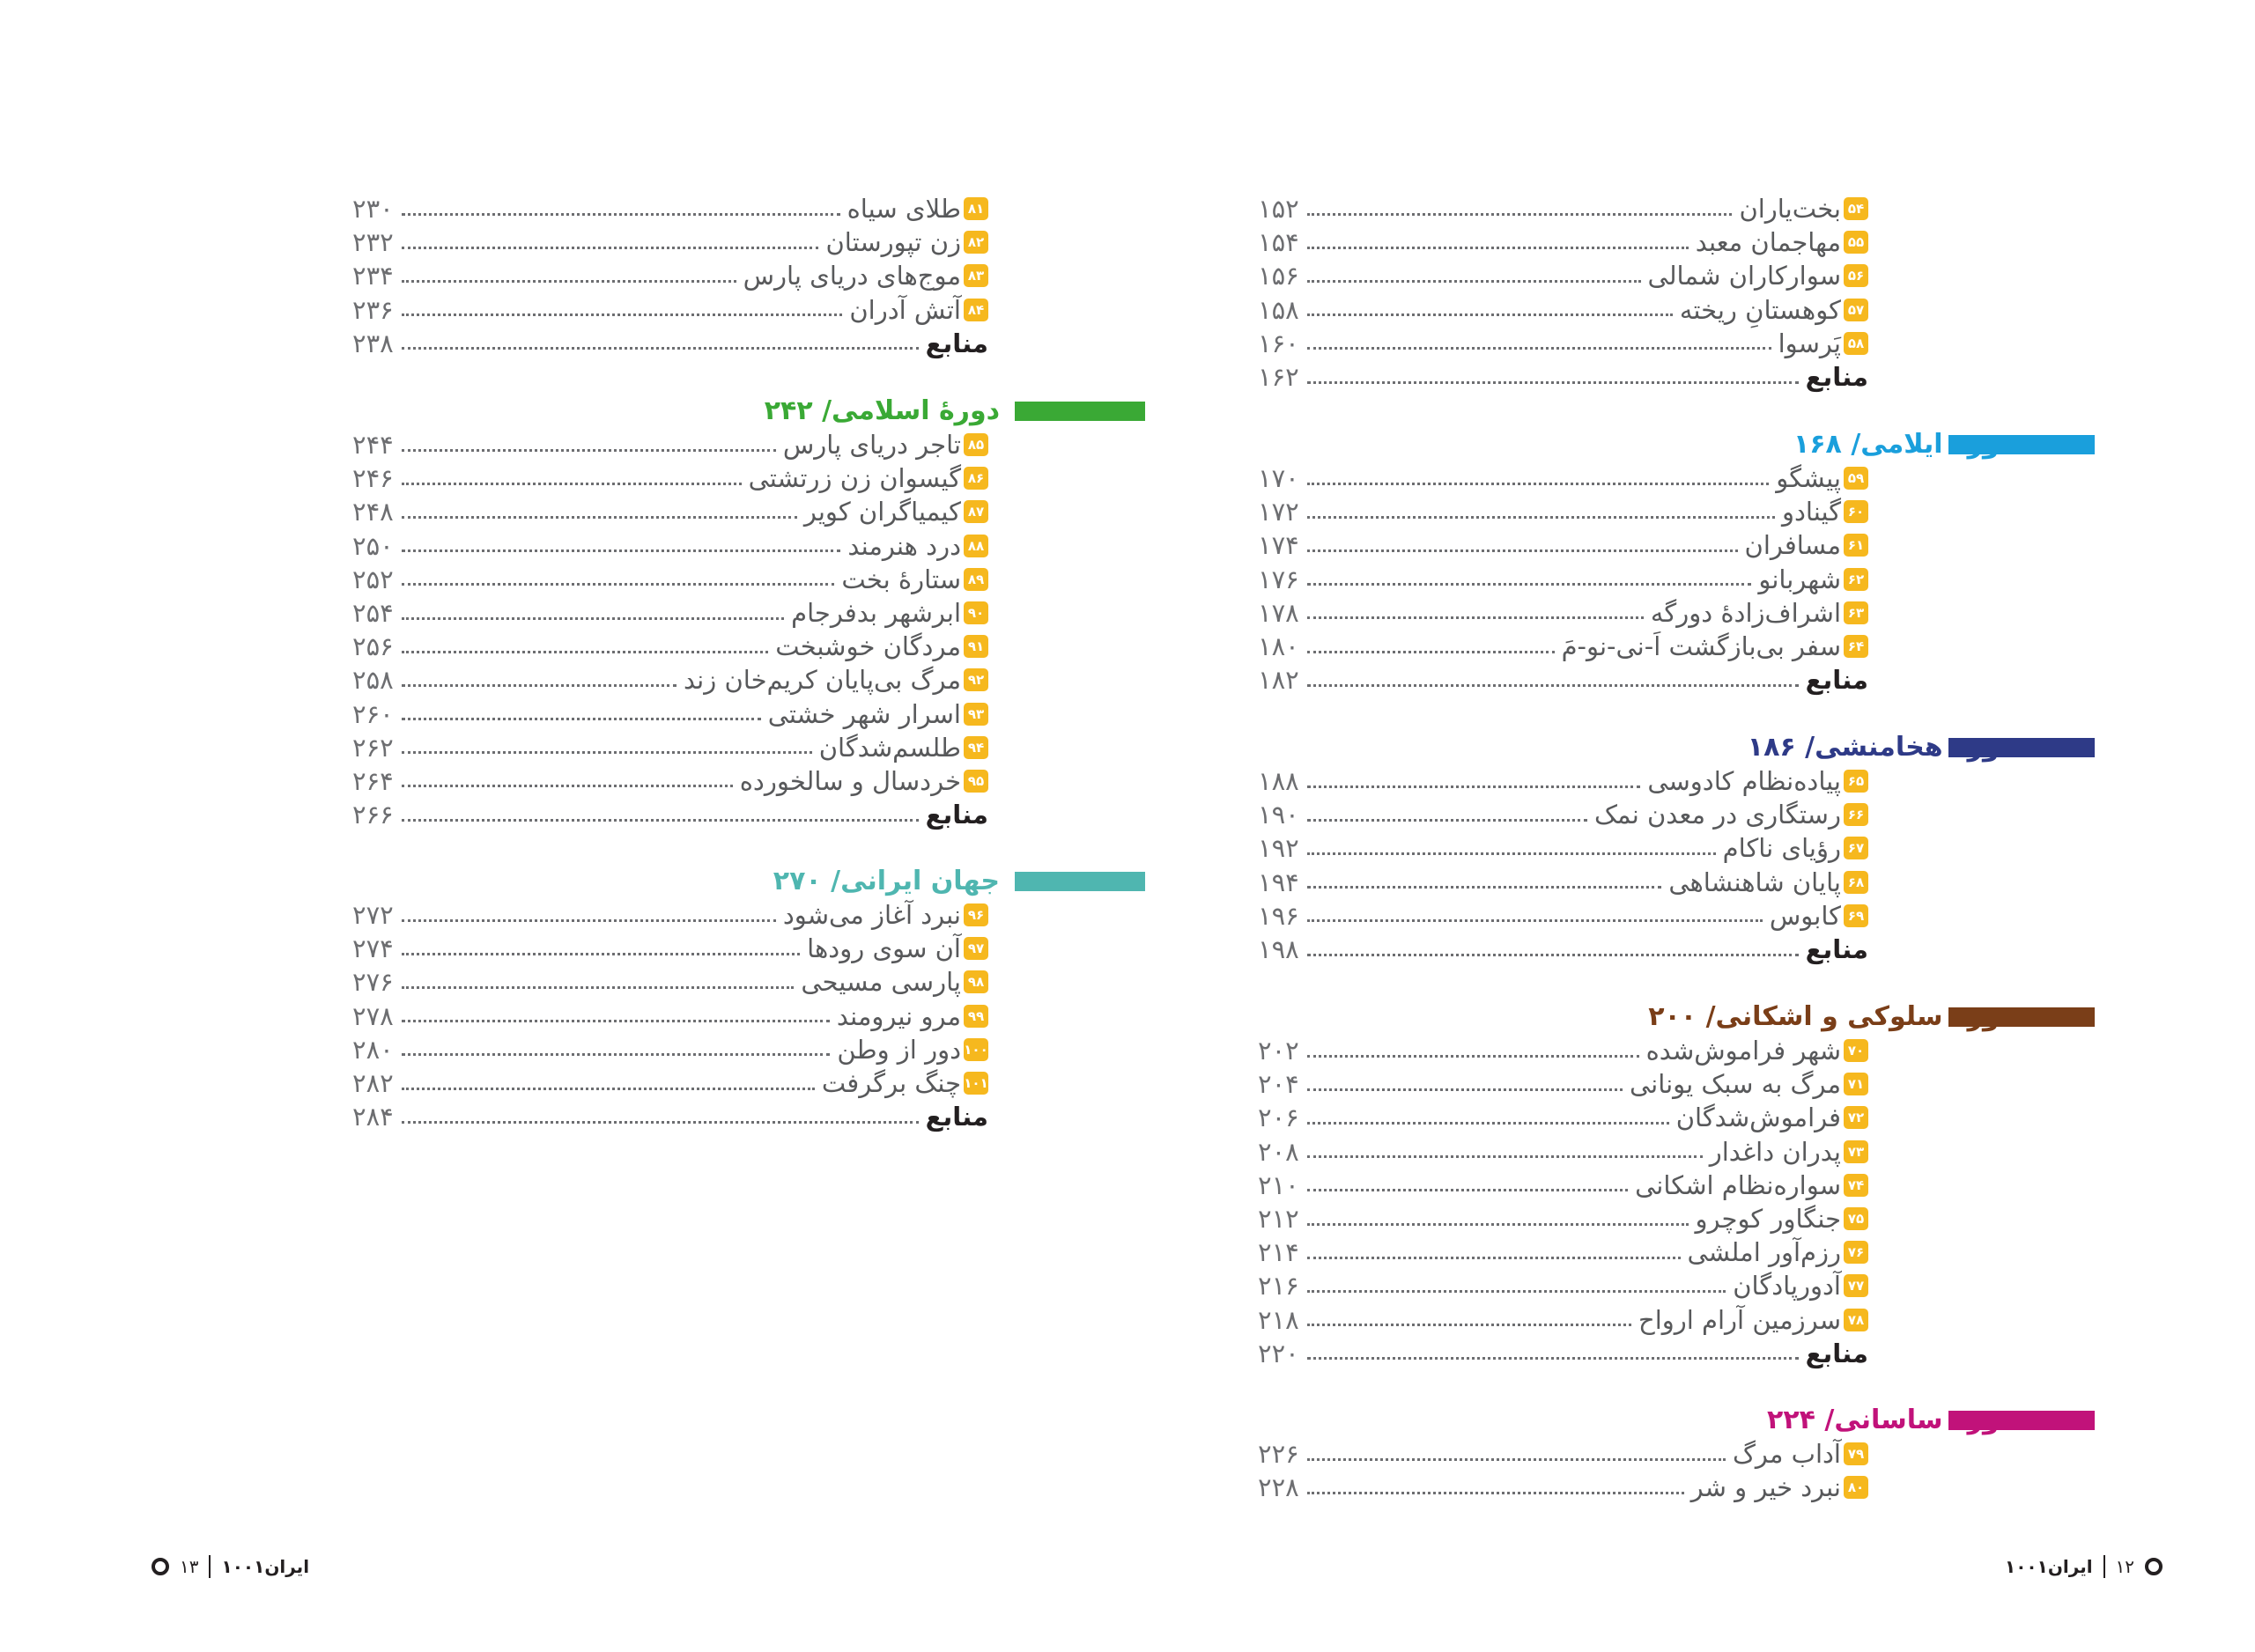 The width and height of the screenshot is (2255, 1652). I want to click on entry-page-number: ۱۷۶, so click(1278, 579).